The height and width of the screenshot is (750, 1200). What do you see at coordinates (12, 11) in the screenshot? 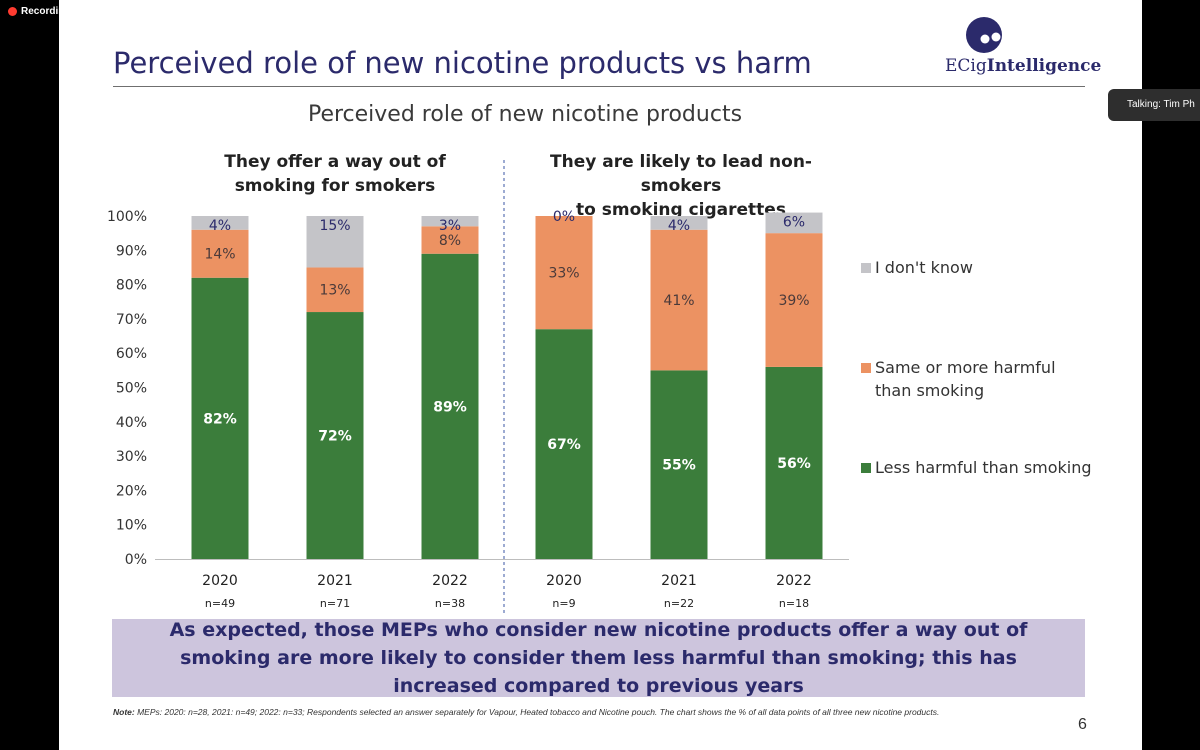
I see `record-dot-icon` at bounding box center [12, 11].